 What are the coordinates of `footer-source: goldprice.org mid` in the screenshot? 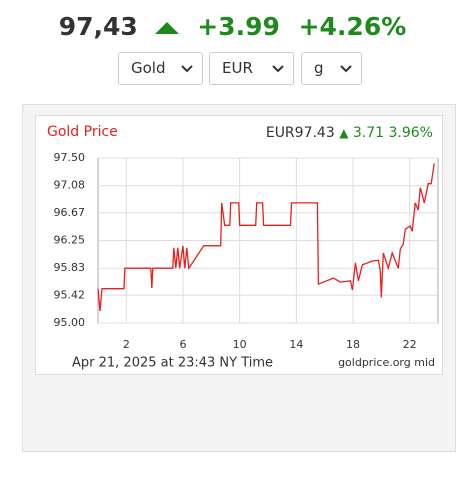 It's located at (386, 362).